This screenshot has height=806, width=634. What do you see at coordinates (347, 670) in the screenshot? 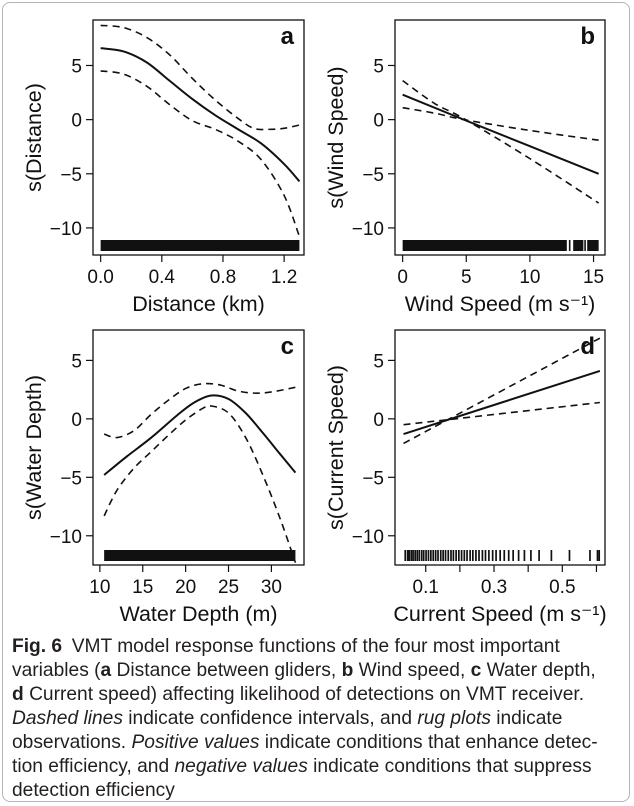
I see `caption-text: b` at bounding box center [347, 670].